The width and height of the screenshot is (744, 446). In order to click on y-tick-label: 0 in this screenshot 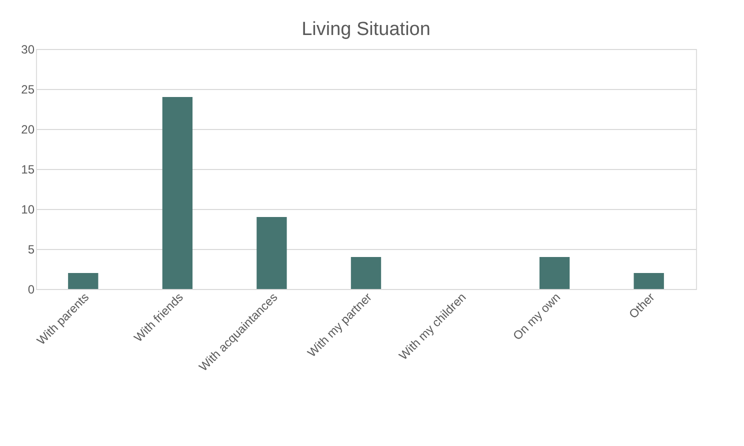, I will do `click(31, 289)`.